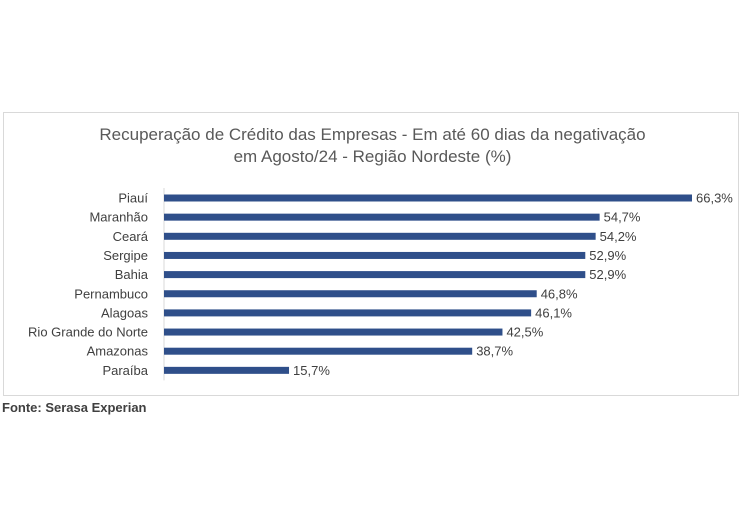 The image size is (745, 525). What do you see at coordinates (131, 236) in the screenshot?
I see `category-label-2: Ceará` at bounding box center [131, 236].